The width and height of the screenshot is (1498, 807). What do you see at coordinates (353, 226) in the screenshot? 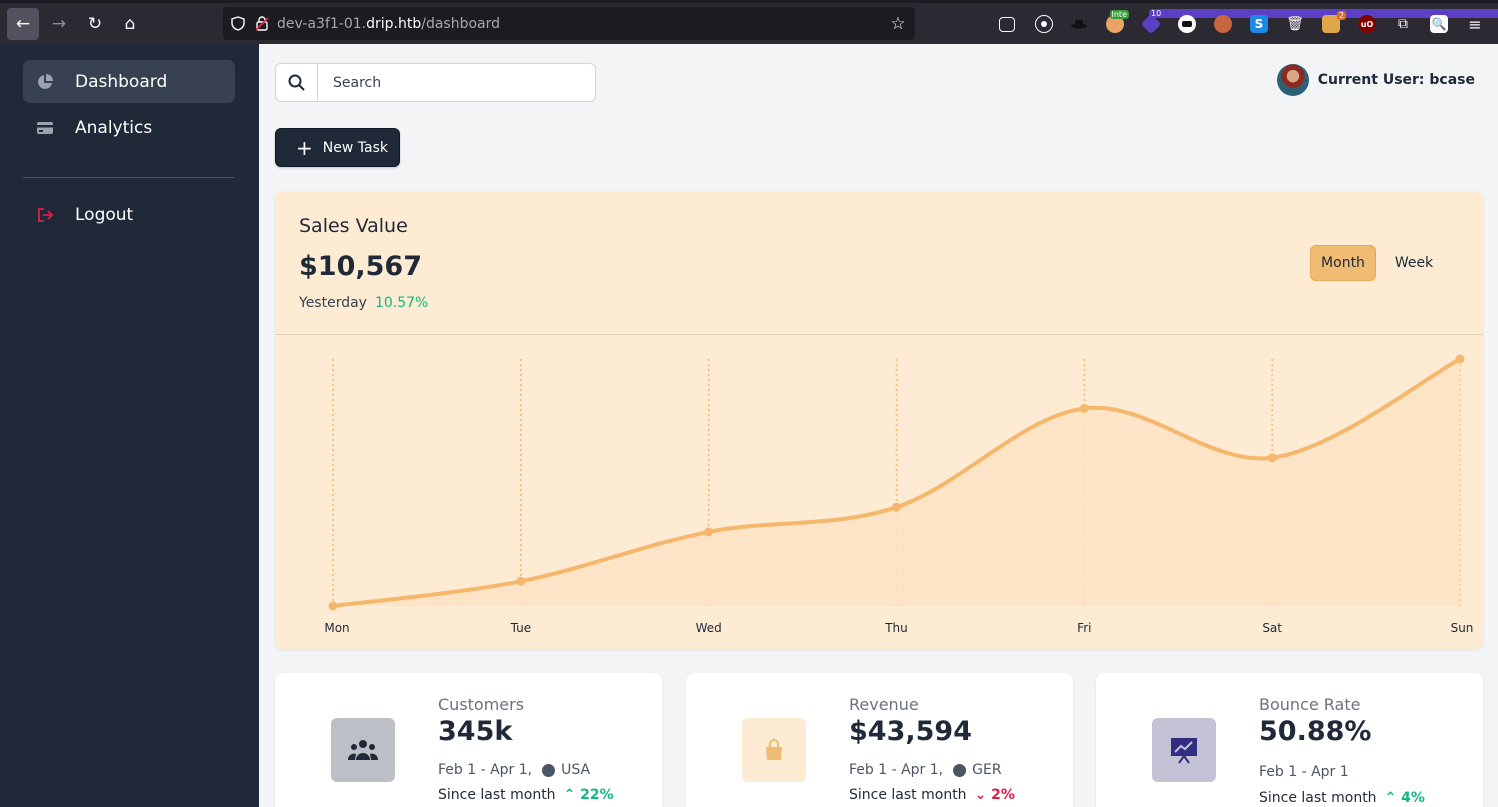
I see `sales-title: Sales Value` at bounding box center [353, 226].